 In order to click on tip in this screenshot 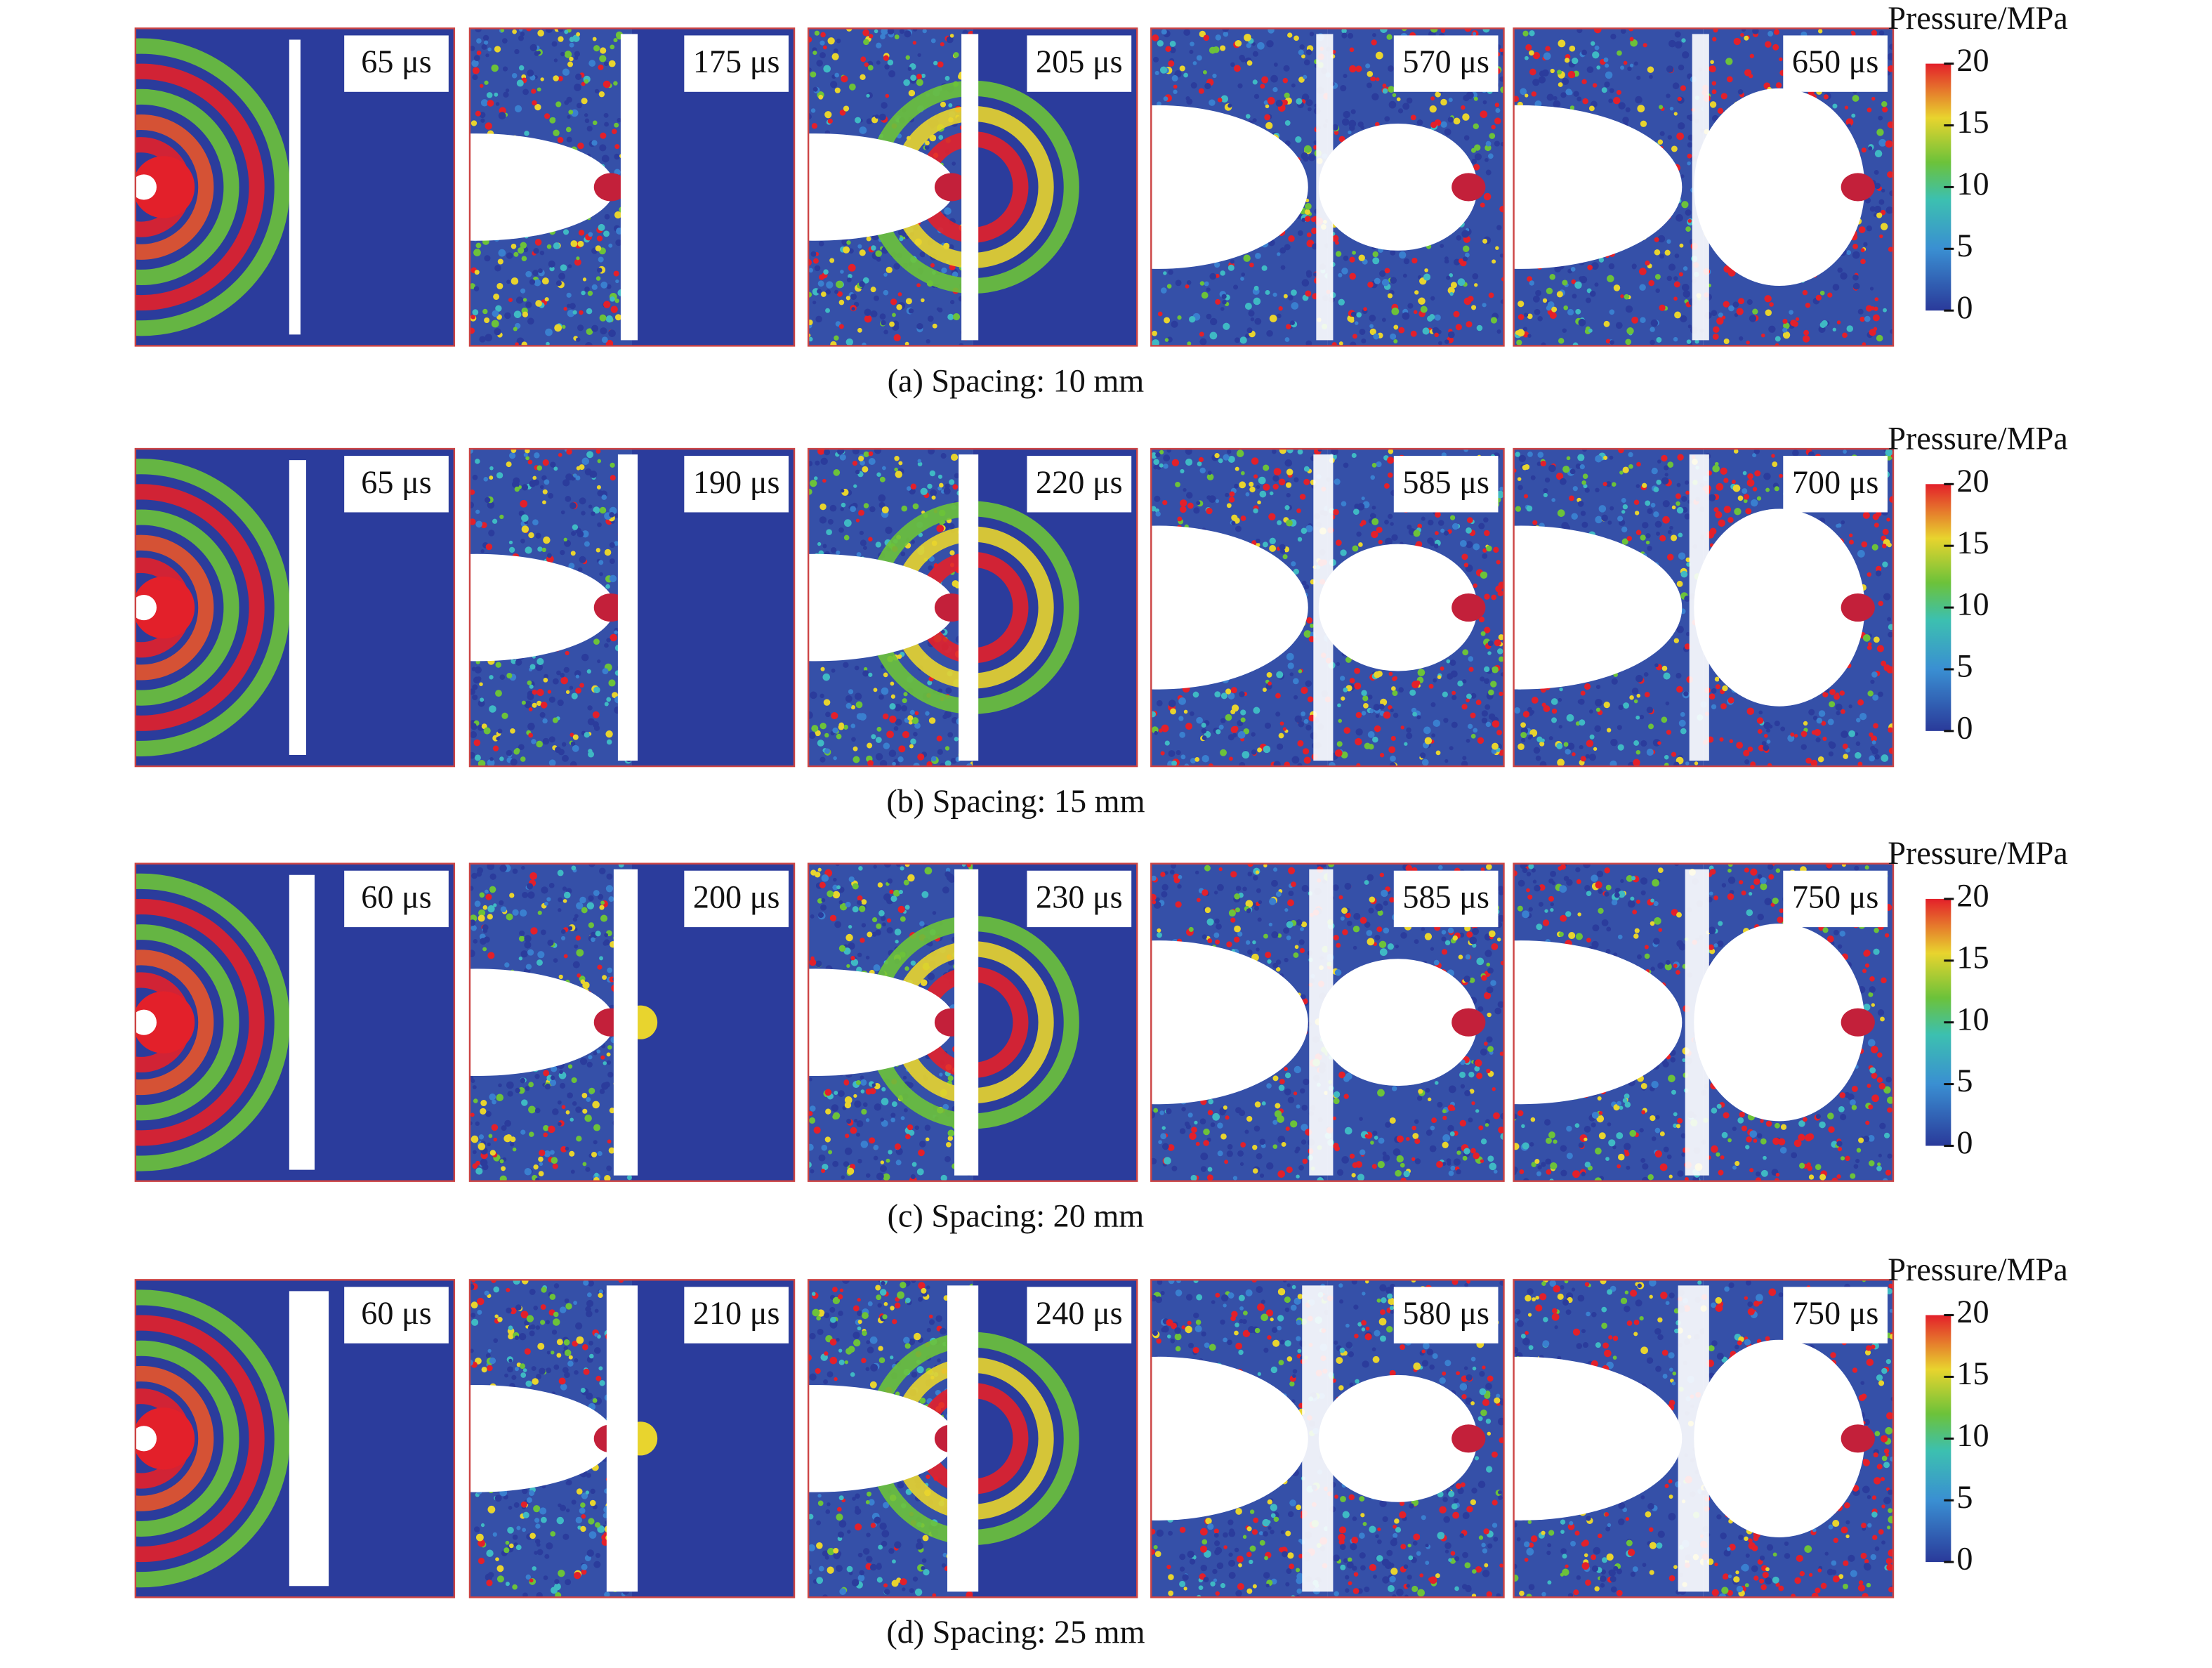, I will do `click(1858, 187)`.